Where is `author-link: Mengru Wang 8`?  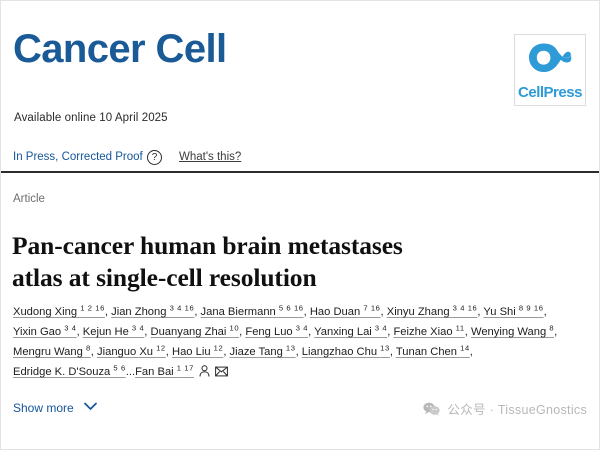 author-link: Mengru Wang 8 is located at coordinates (52, 350).